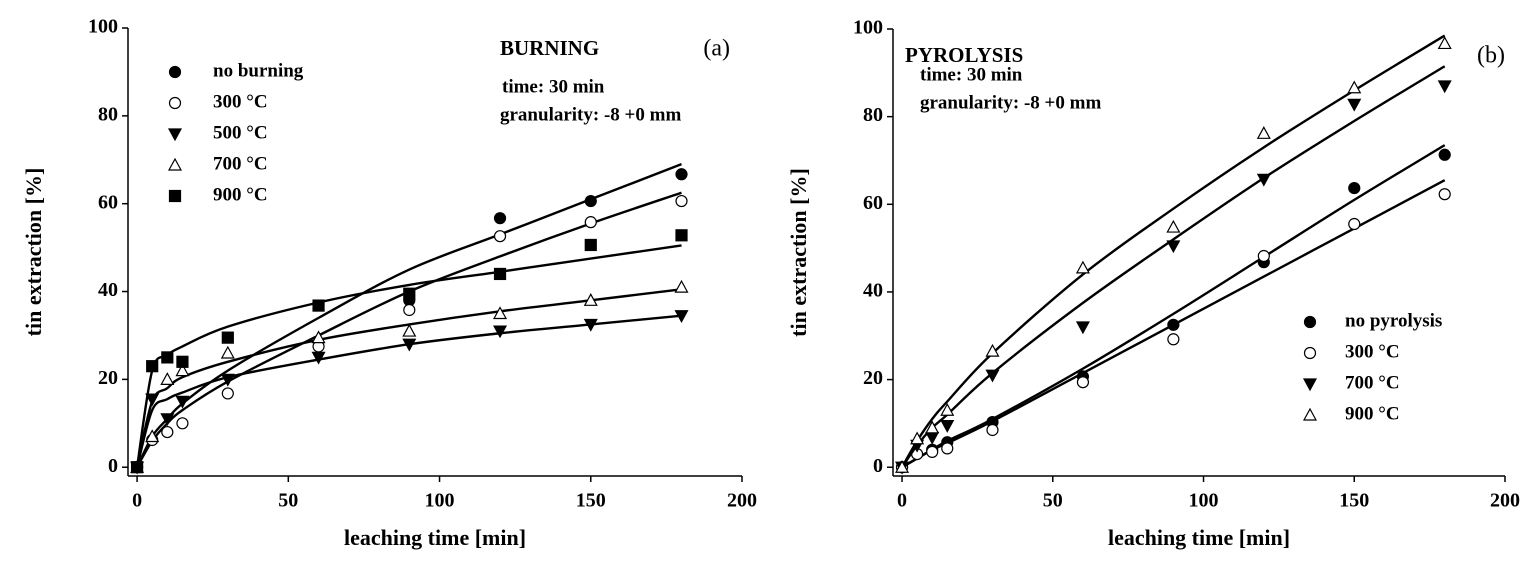 The image size is (1540, 563). What do you see at coordinates (716, 49) in the screenshot?
I see `annotation: (a)` at bounding box center [716, 49].